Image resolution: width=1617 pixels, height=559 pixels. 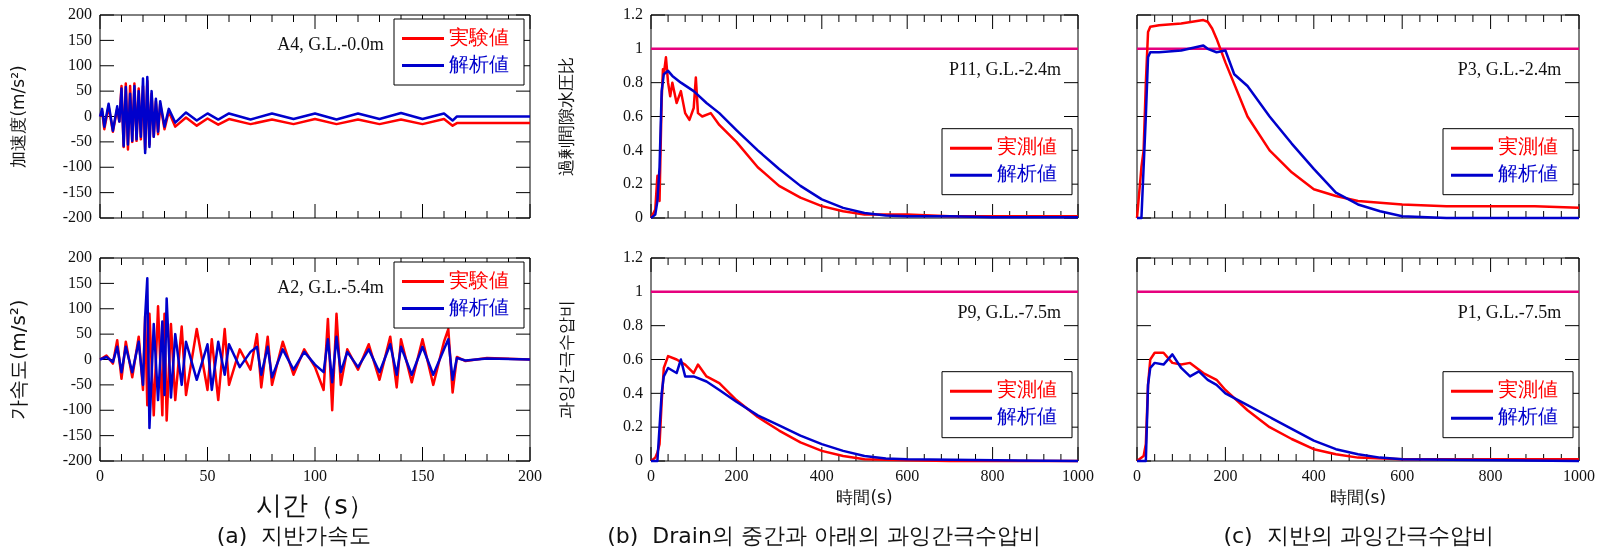 I want to click on y-axis-title: 과잉간극수압비, so click(x=566, y=359).